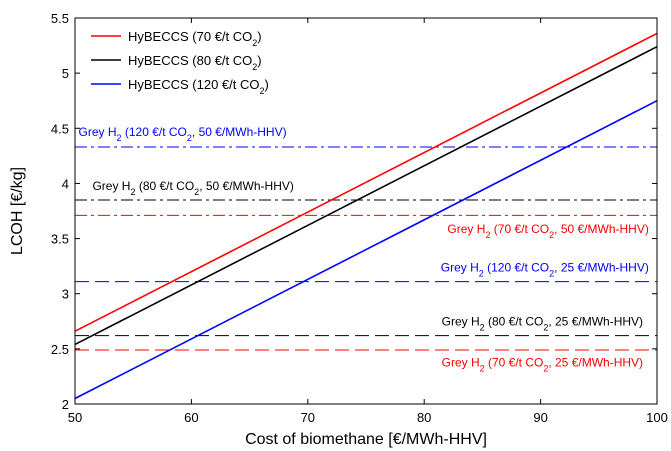 The width and height of the screenshot is (671, 451). What do you see at coordinates (65, 73) in the screenshot?
I see `y-tick-label: 5` at bounding box center [65, 73].